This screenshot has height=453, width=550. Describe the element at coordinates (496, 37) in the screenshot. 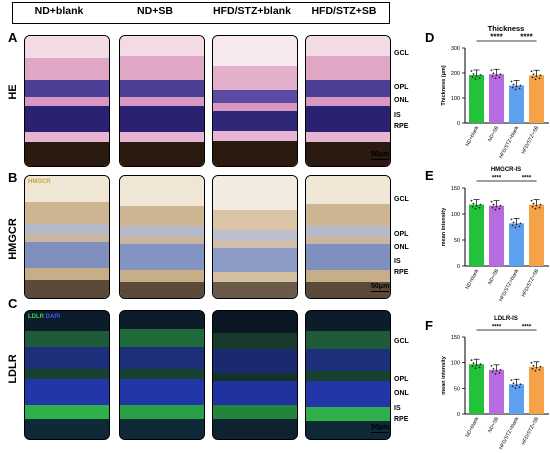

I see `chart-d-sig-label-0: ****` at that location.